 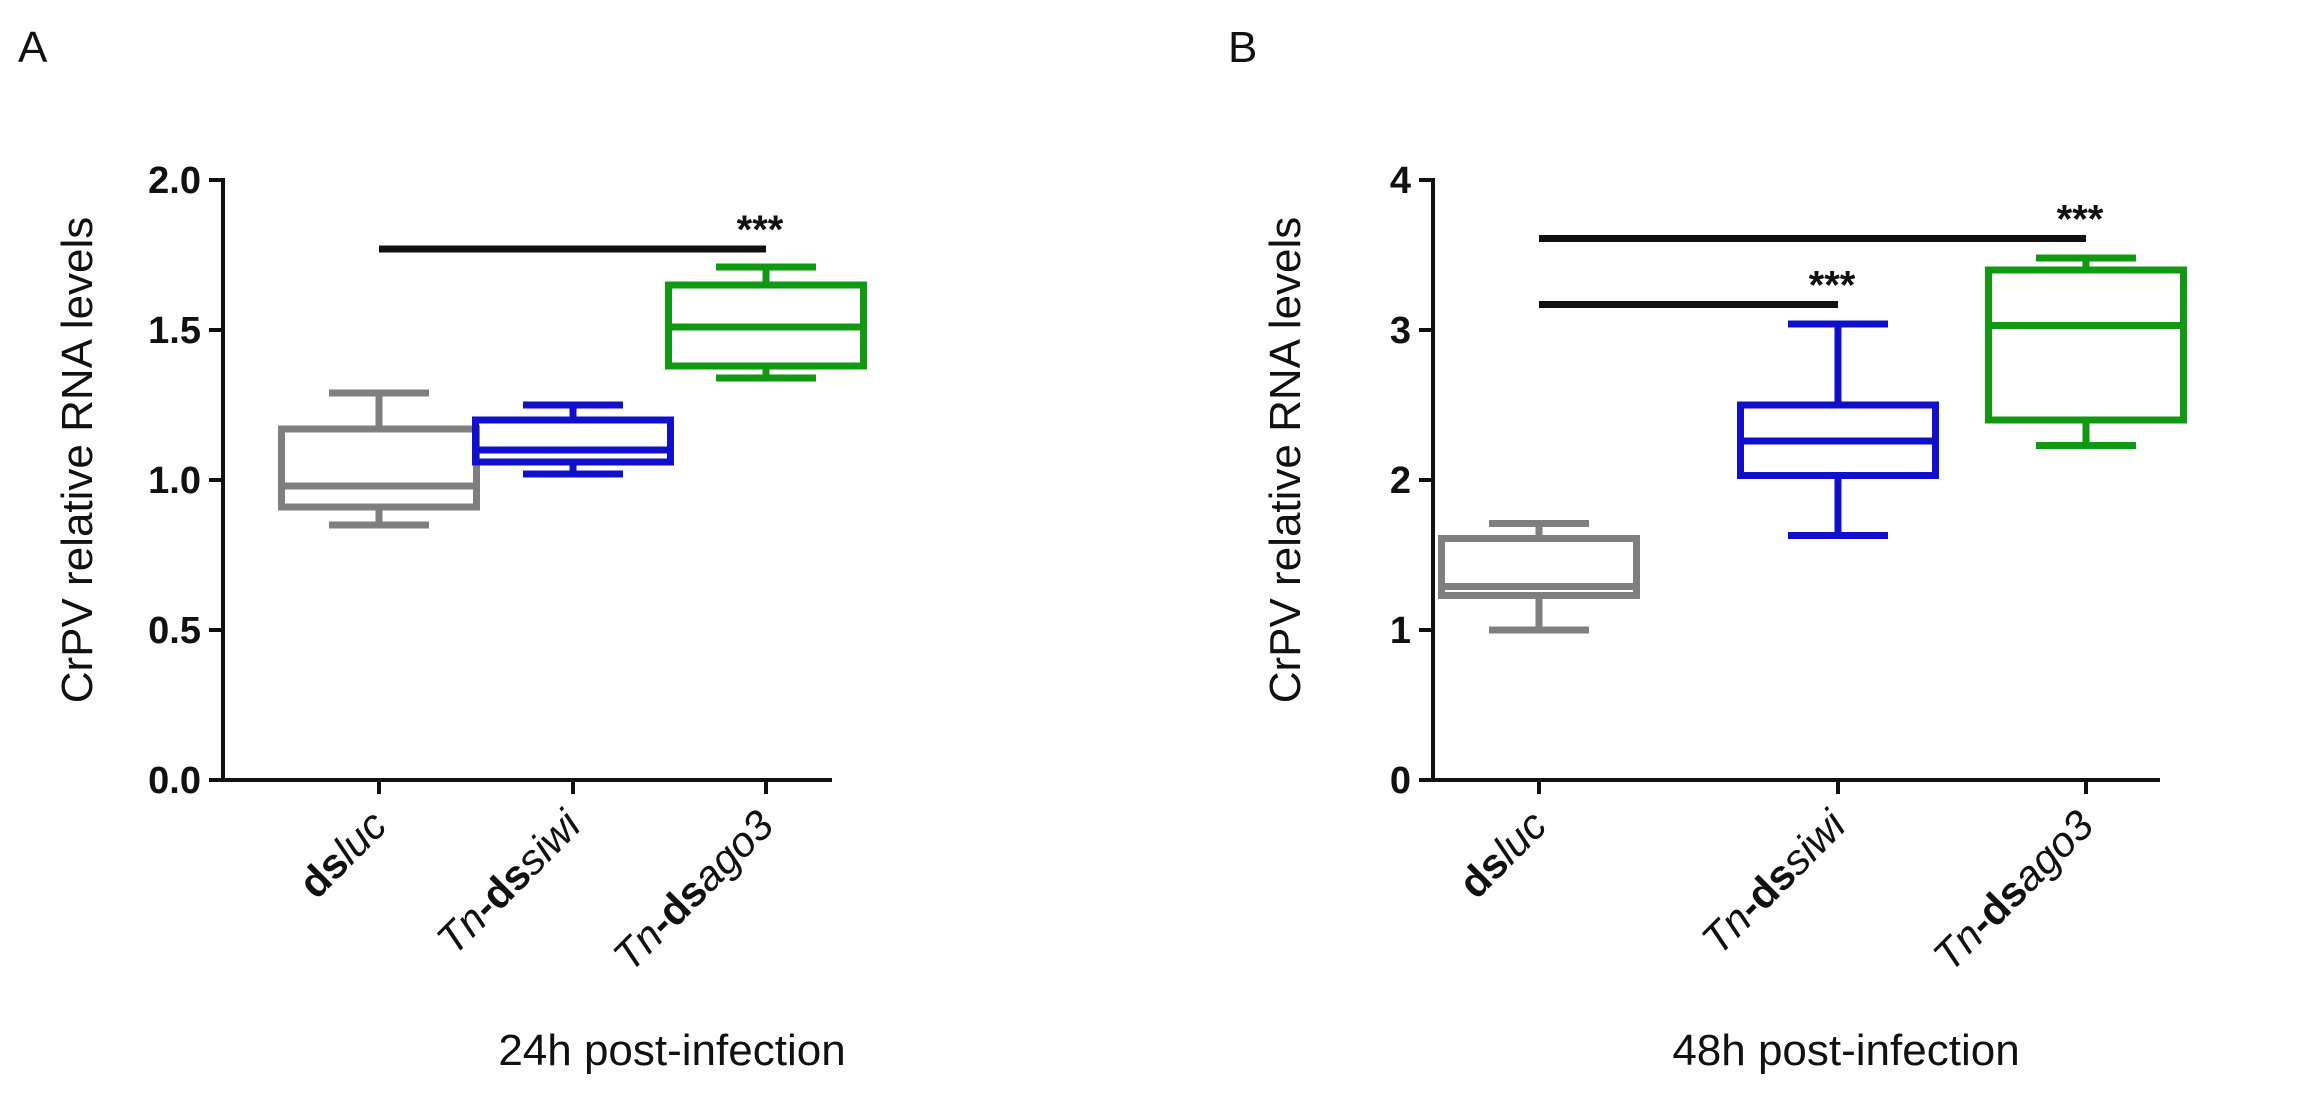 What do you see at coordinates (174, 331) in the screenshot?
I see `y-tick-label: 1.5` at bounding box center [174, 331].